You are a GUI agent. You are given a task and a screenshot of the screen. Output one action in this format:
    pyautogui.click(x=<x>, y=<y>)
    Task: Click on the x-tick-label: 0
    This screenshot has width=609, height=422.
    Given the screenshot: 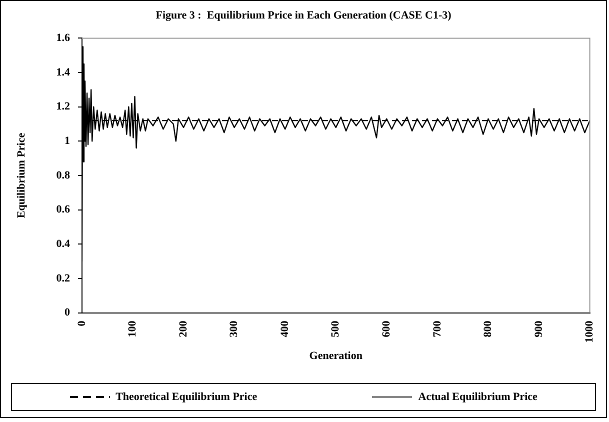 What is the action you would take?
    pyautogui.click(x=82, y=323)
    